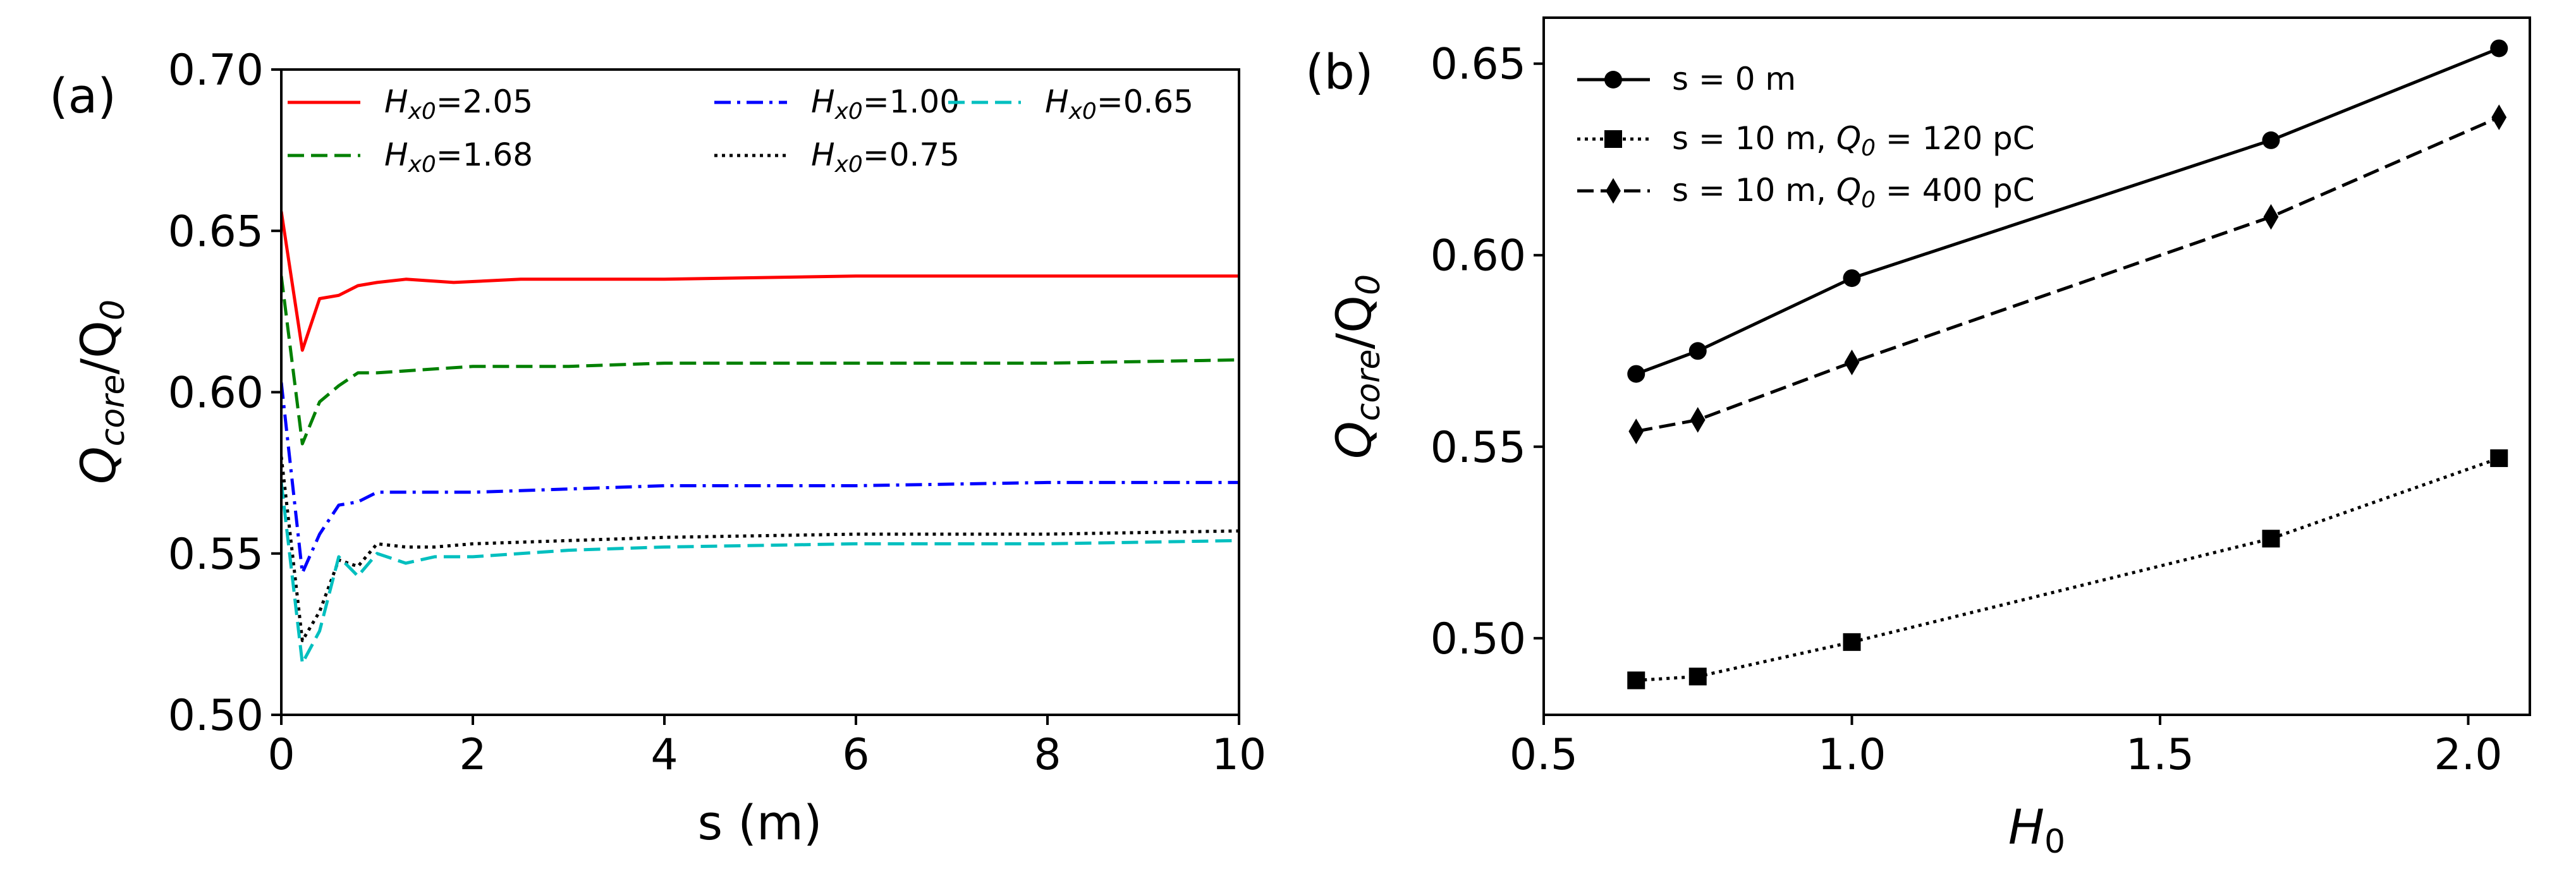 The height and width of the screenshot is (876, 2576). Describe the element at coordinates (2160, 755) in the screenshot. I see `x-tick-label: 1.5` at that location.